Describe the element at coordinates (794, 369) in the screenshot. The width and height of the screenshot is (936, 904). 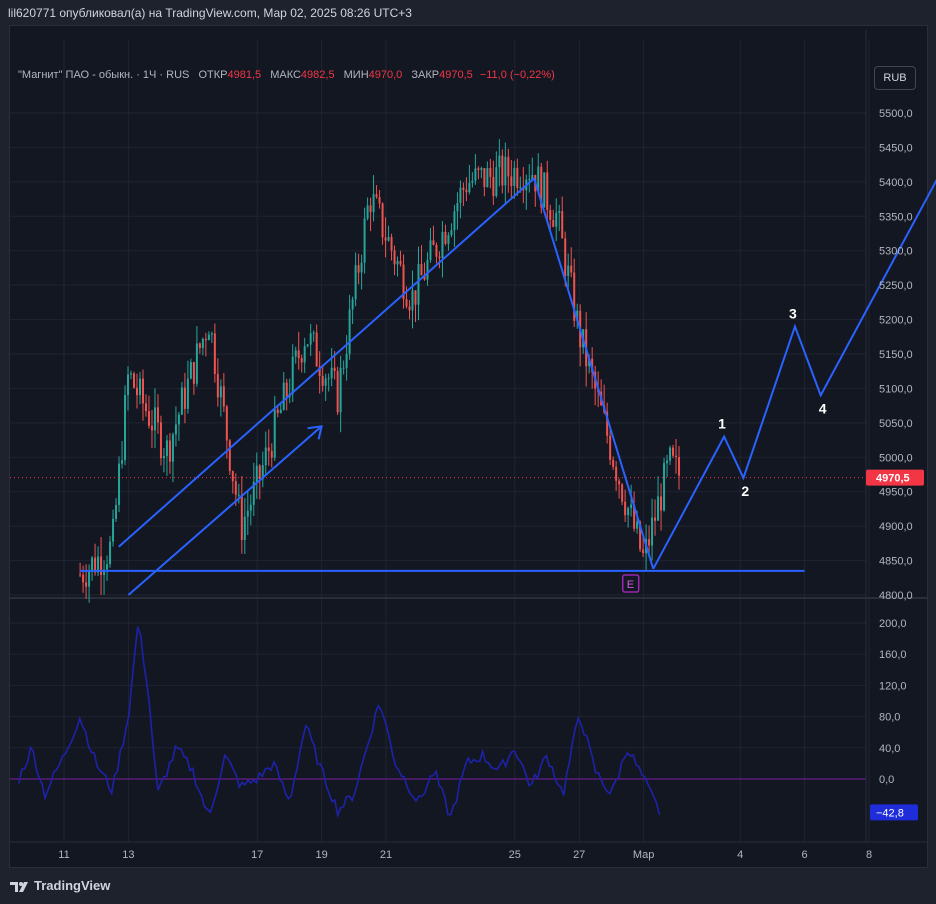
I see `elliott-wave-path` at that location.